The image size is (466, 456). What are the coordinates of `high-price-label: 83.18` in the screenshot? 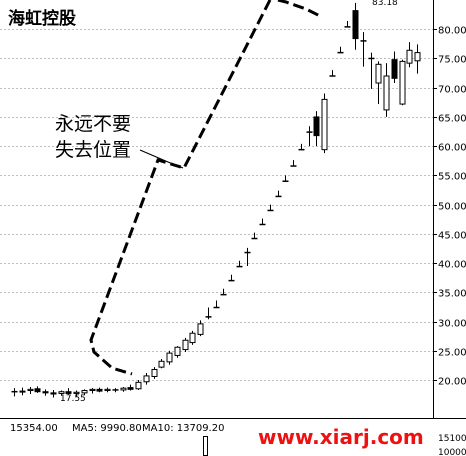 It's located at (385, 4).